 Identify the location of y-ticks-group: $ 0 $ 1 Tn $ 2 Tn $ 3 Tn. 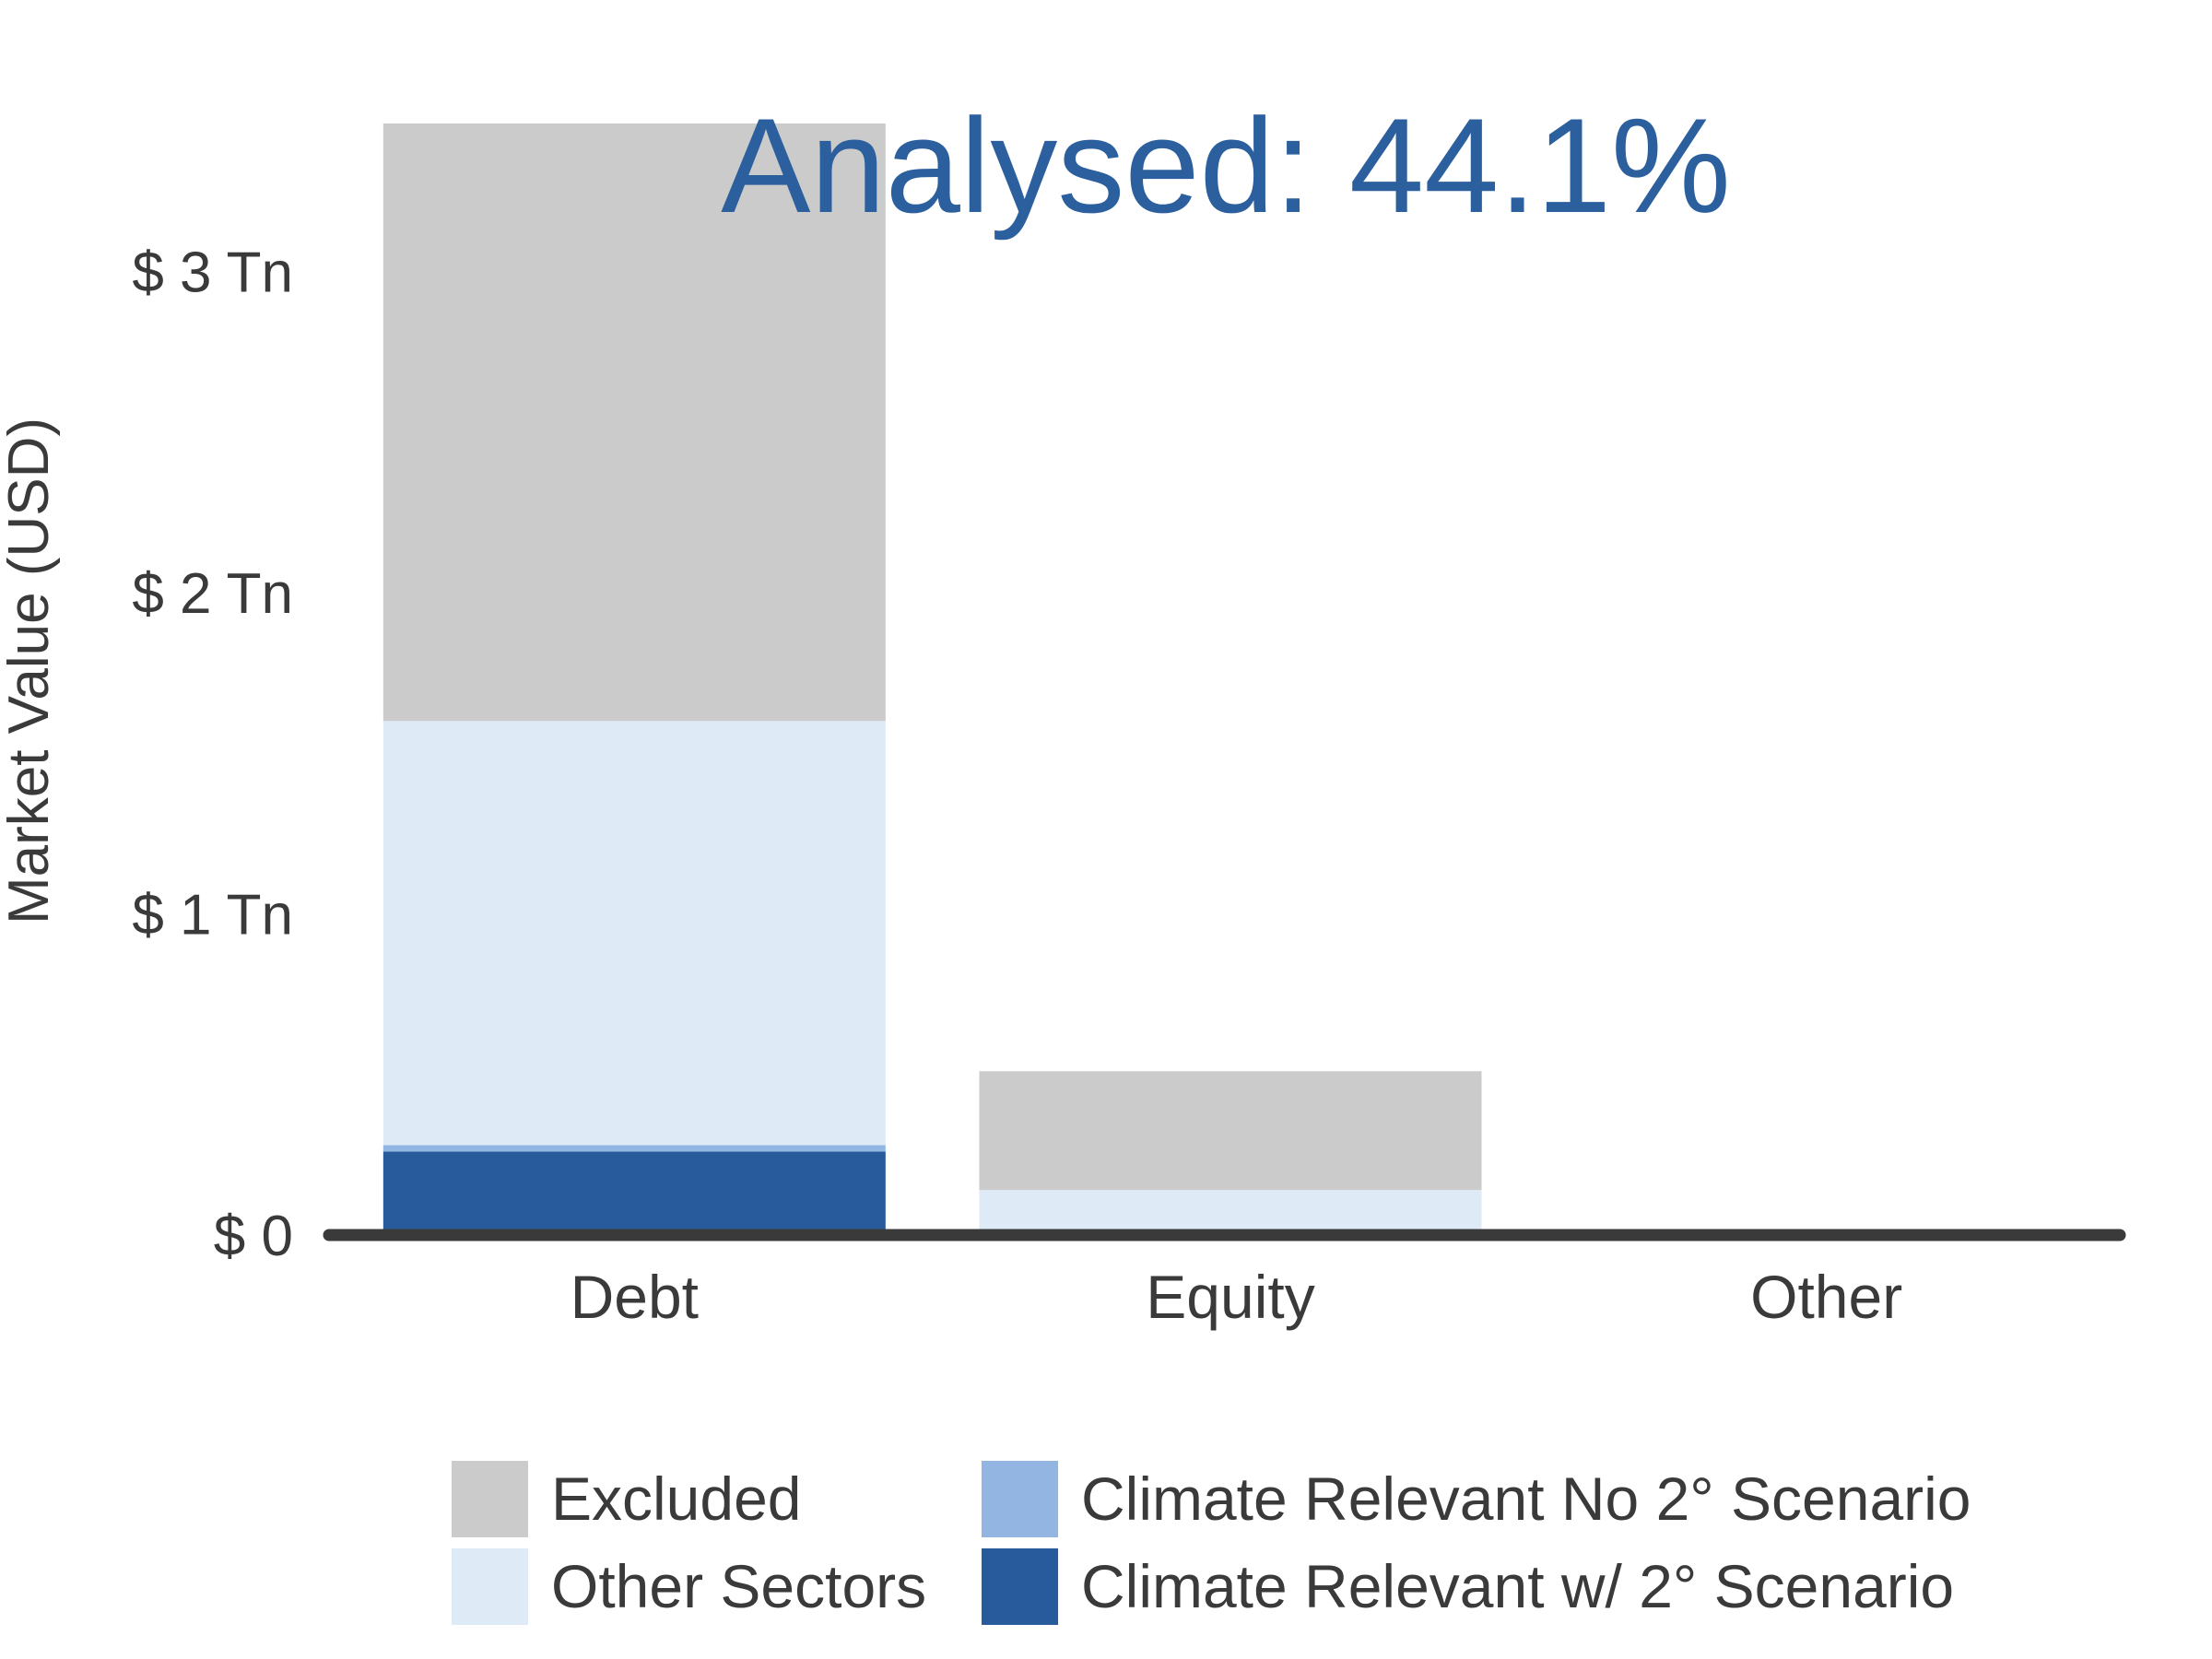
(212, 754).